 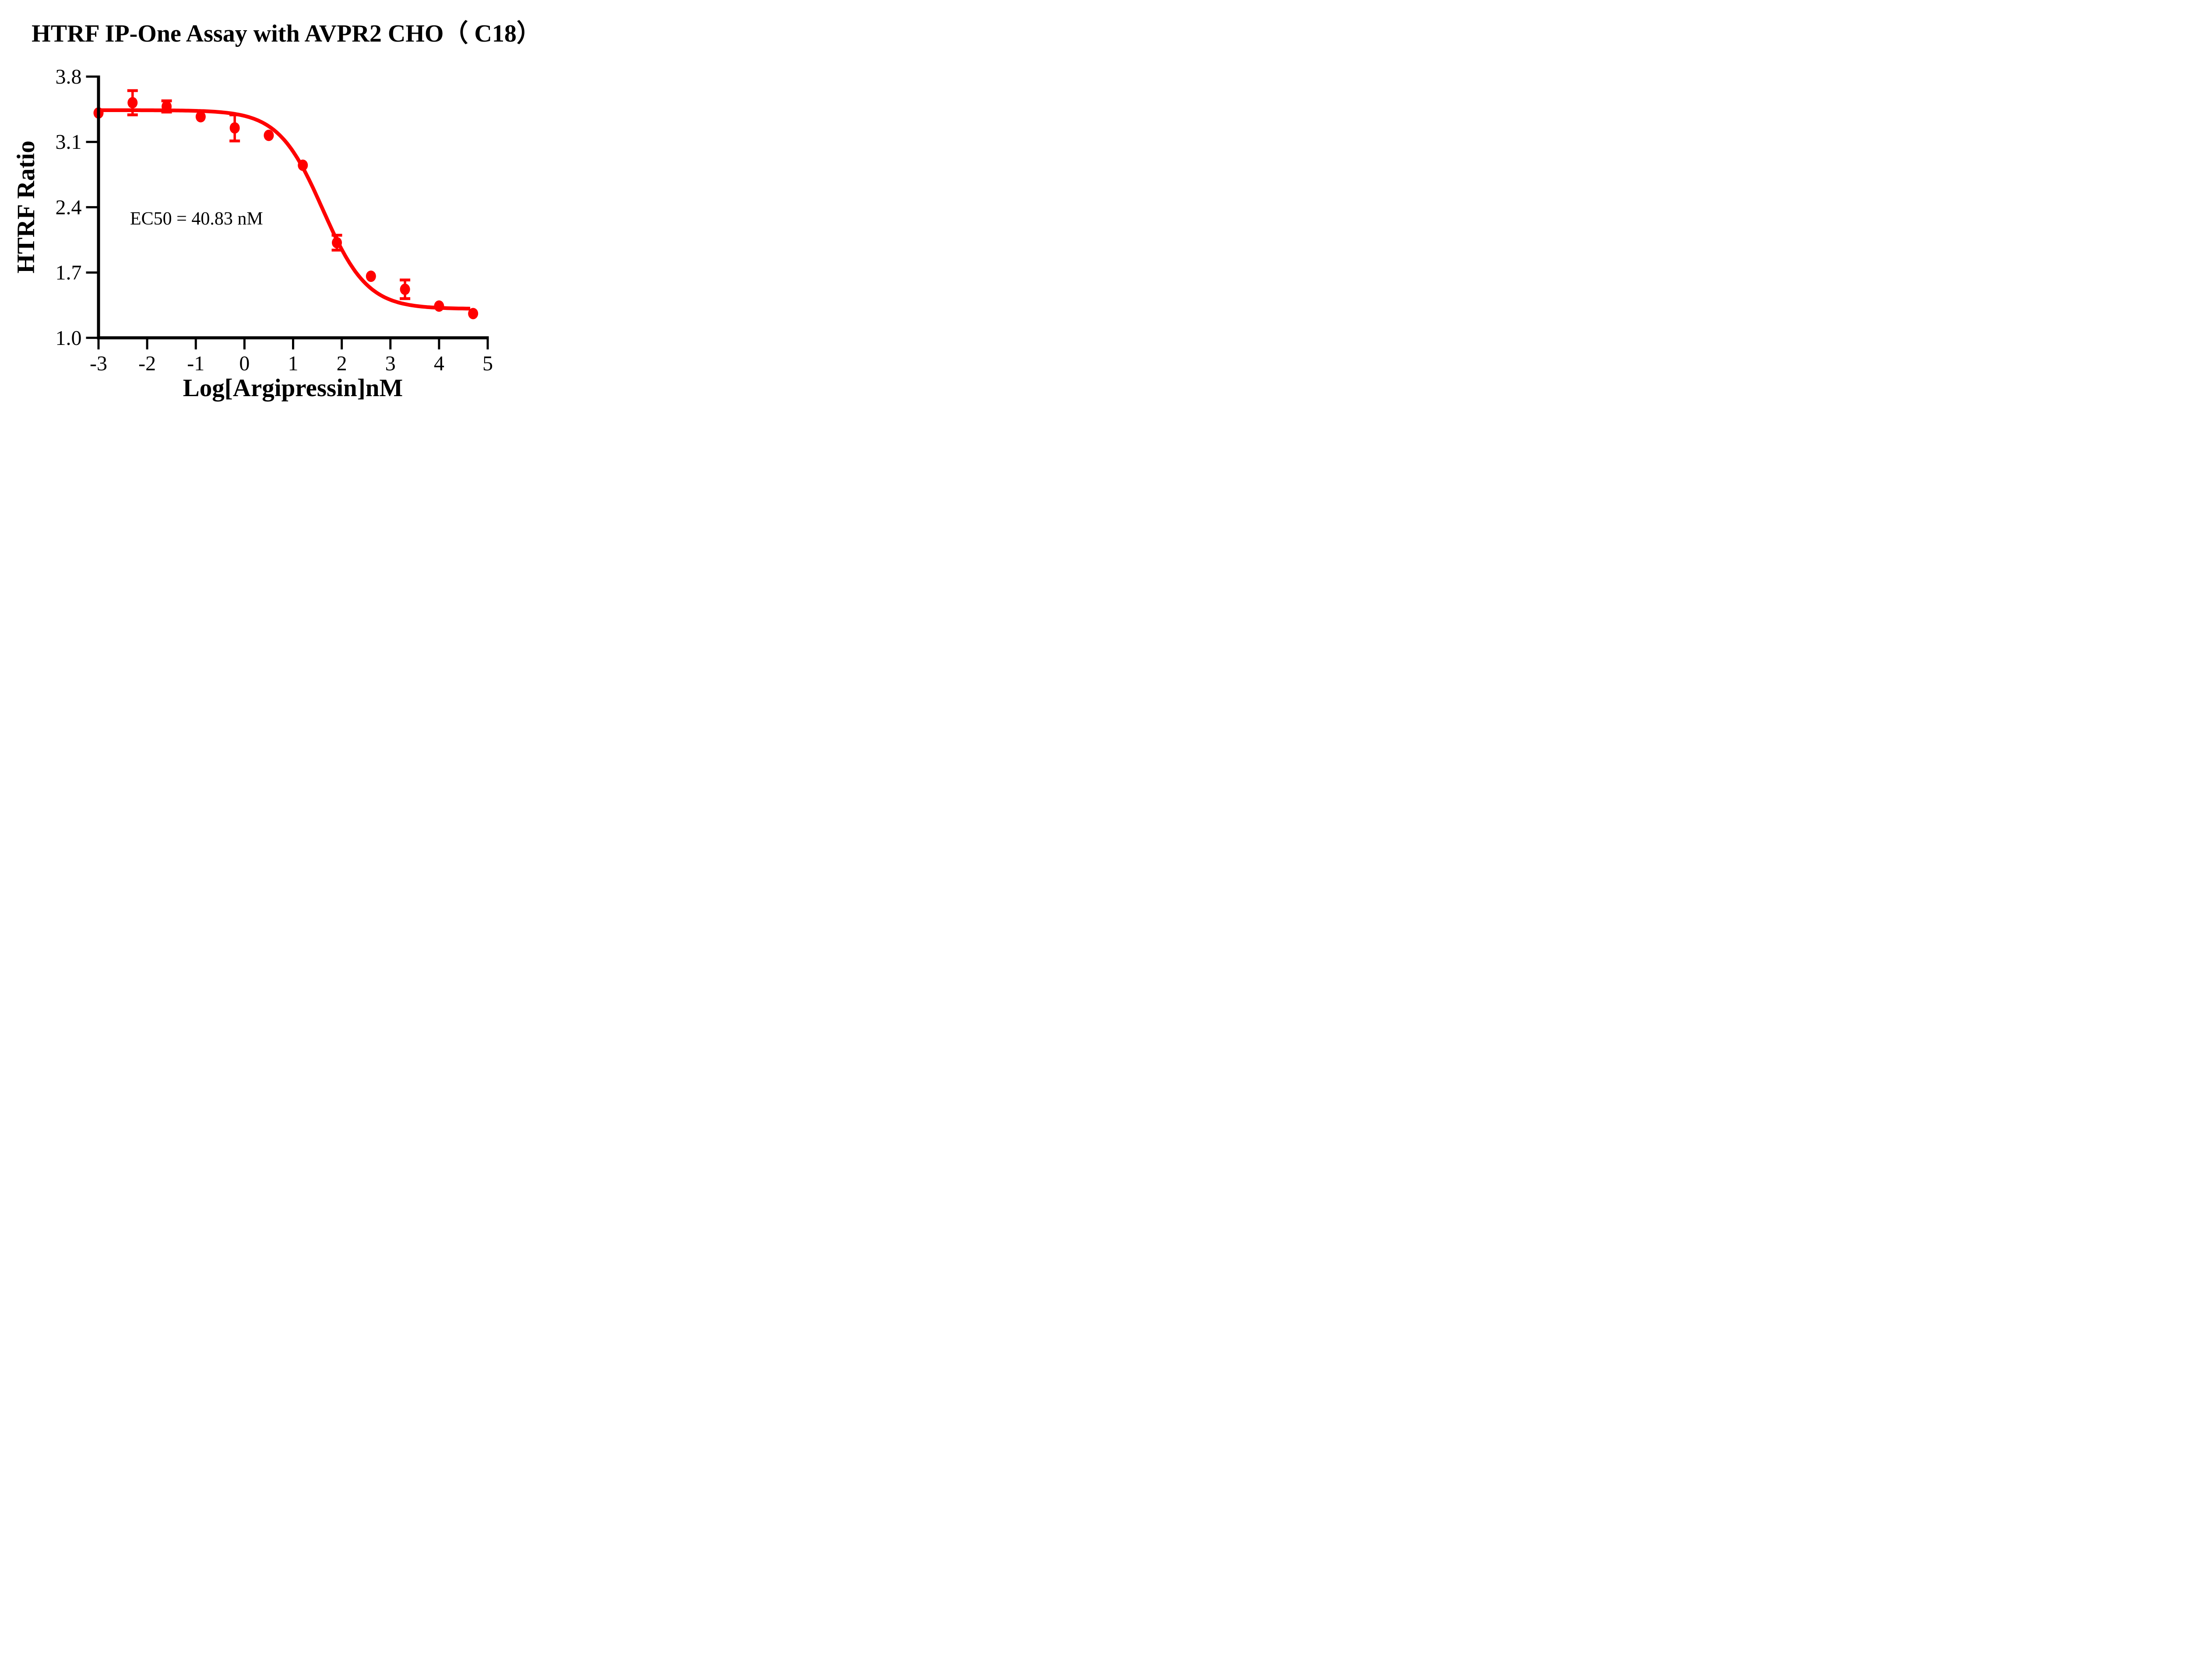 I want to click on data-points-layer, so click(x=286, y=208).